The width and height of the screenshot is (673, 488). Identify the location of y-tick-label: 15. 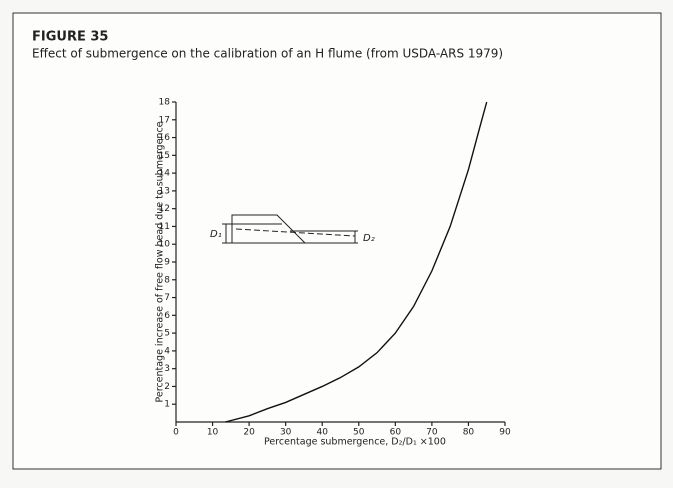
(164, 156).